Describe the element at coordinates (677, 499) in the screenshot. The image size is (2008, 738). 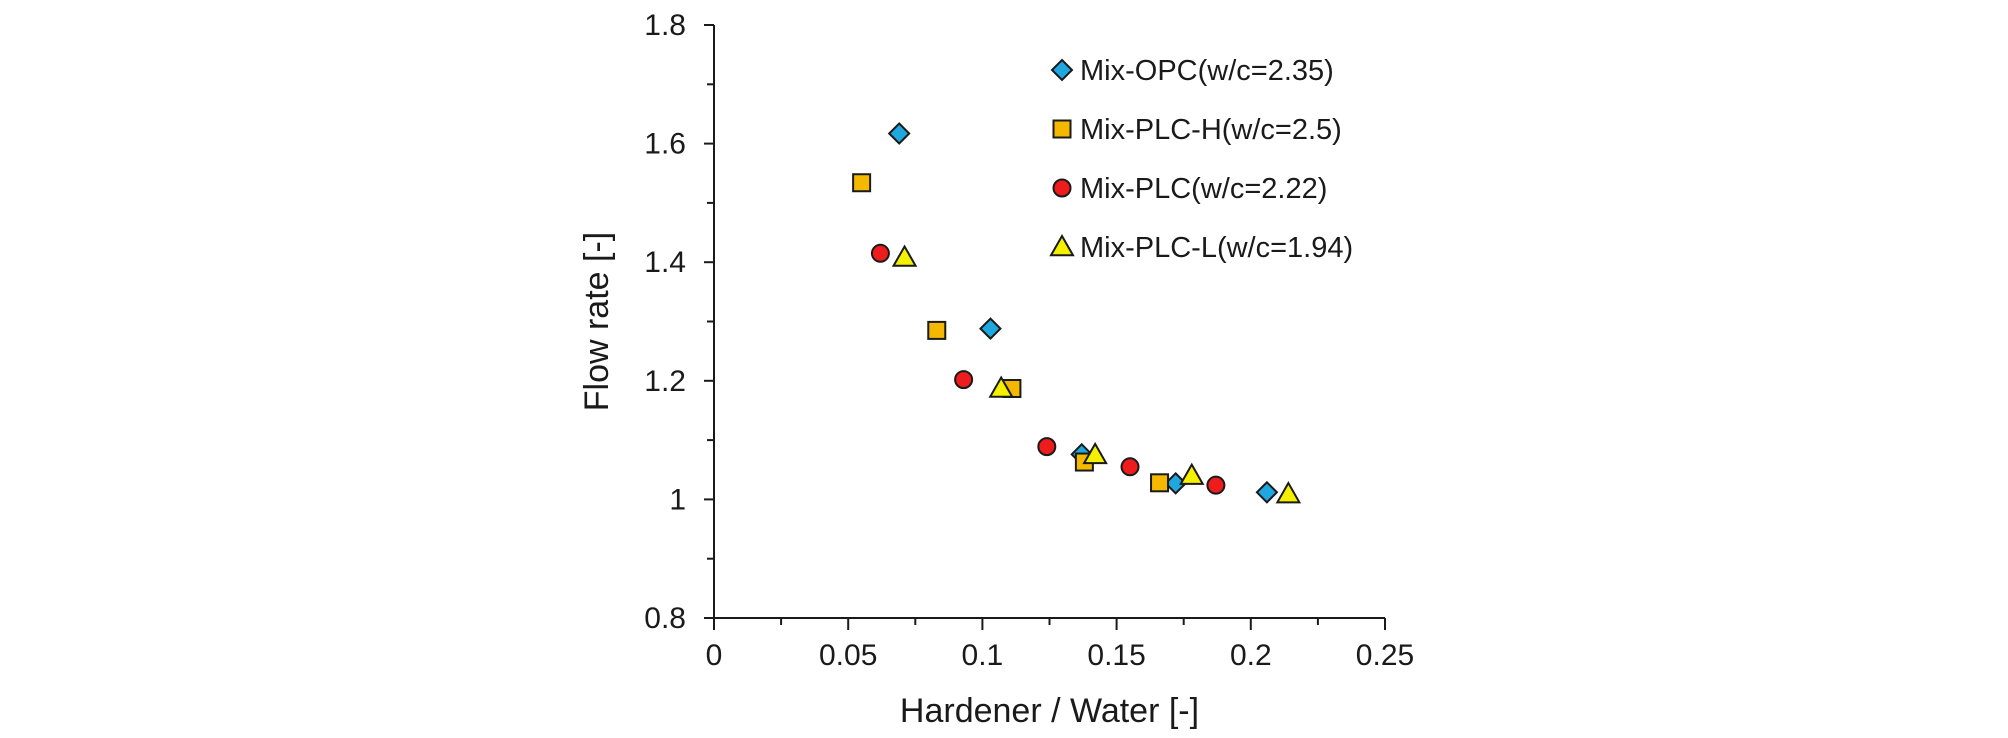
I see `y-tick-label: 1` at that location.